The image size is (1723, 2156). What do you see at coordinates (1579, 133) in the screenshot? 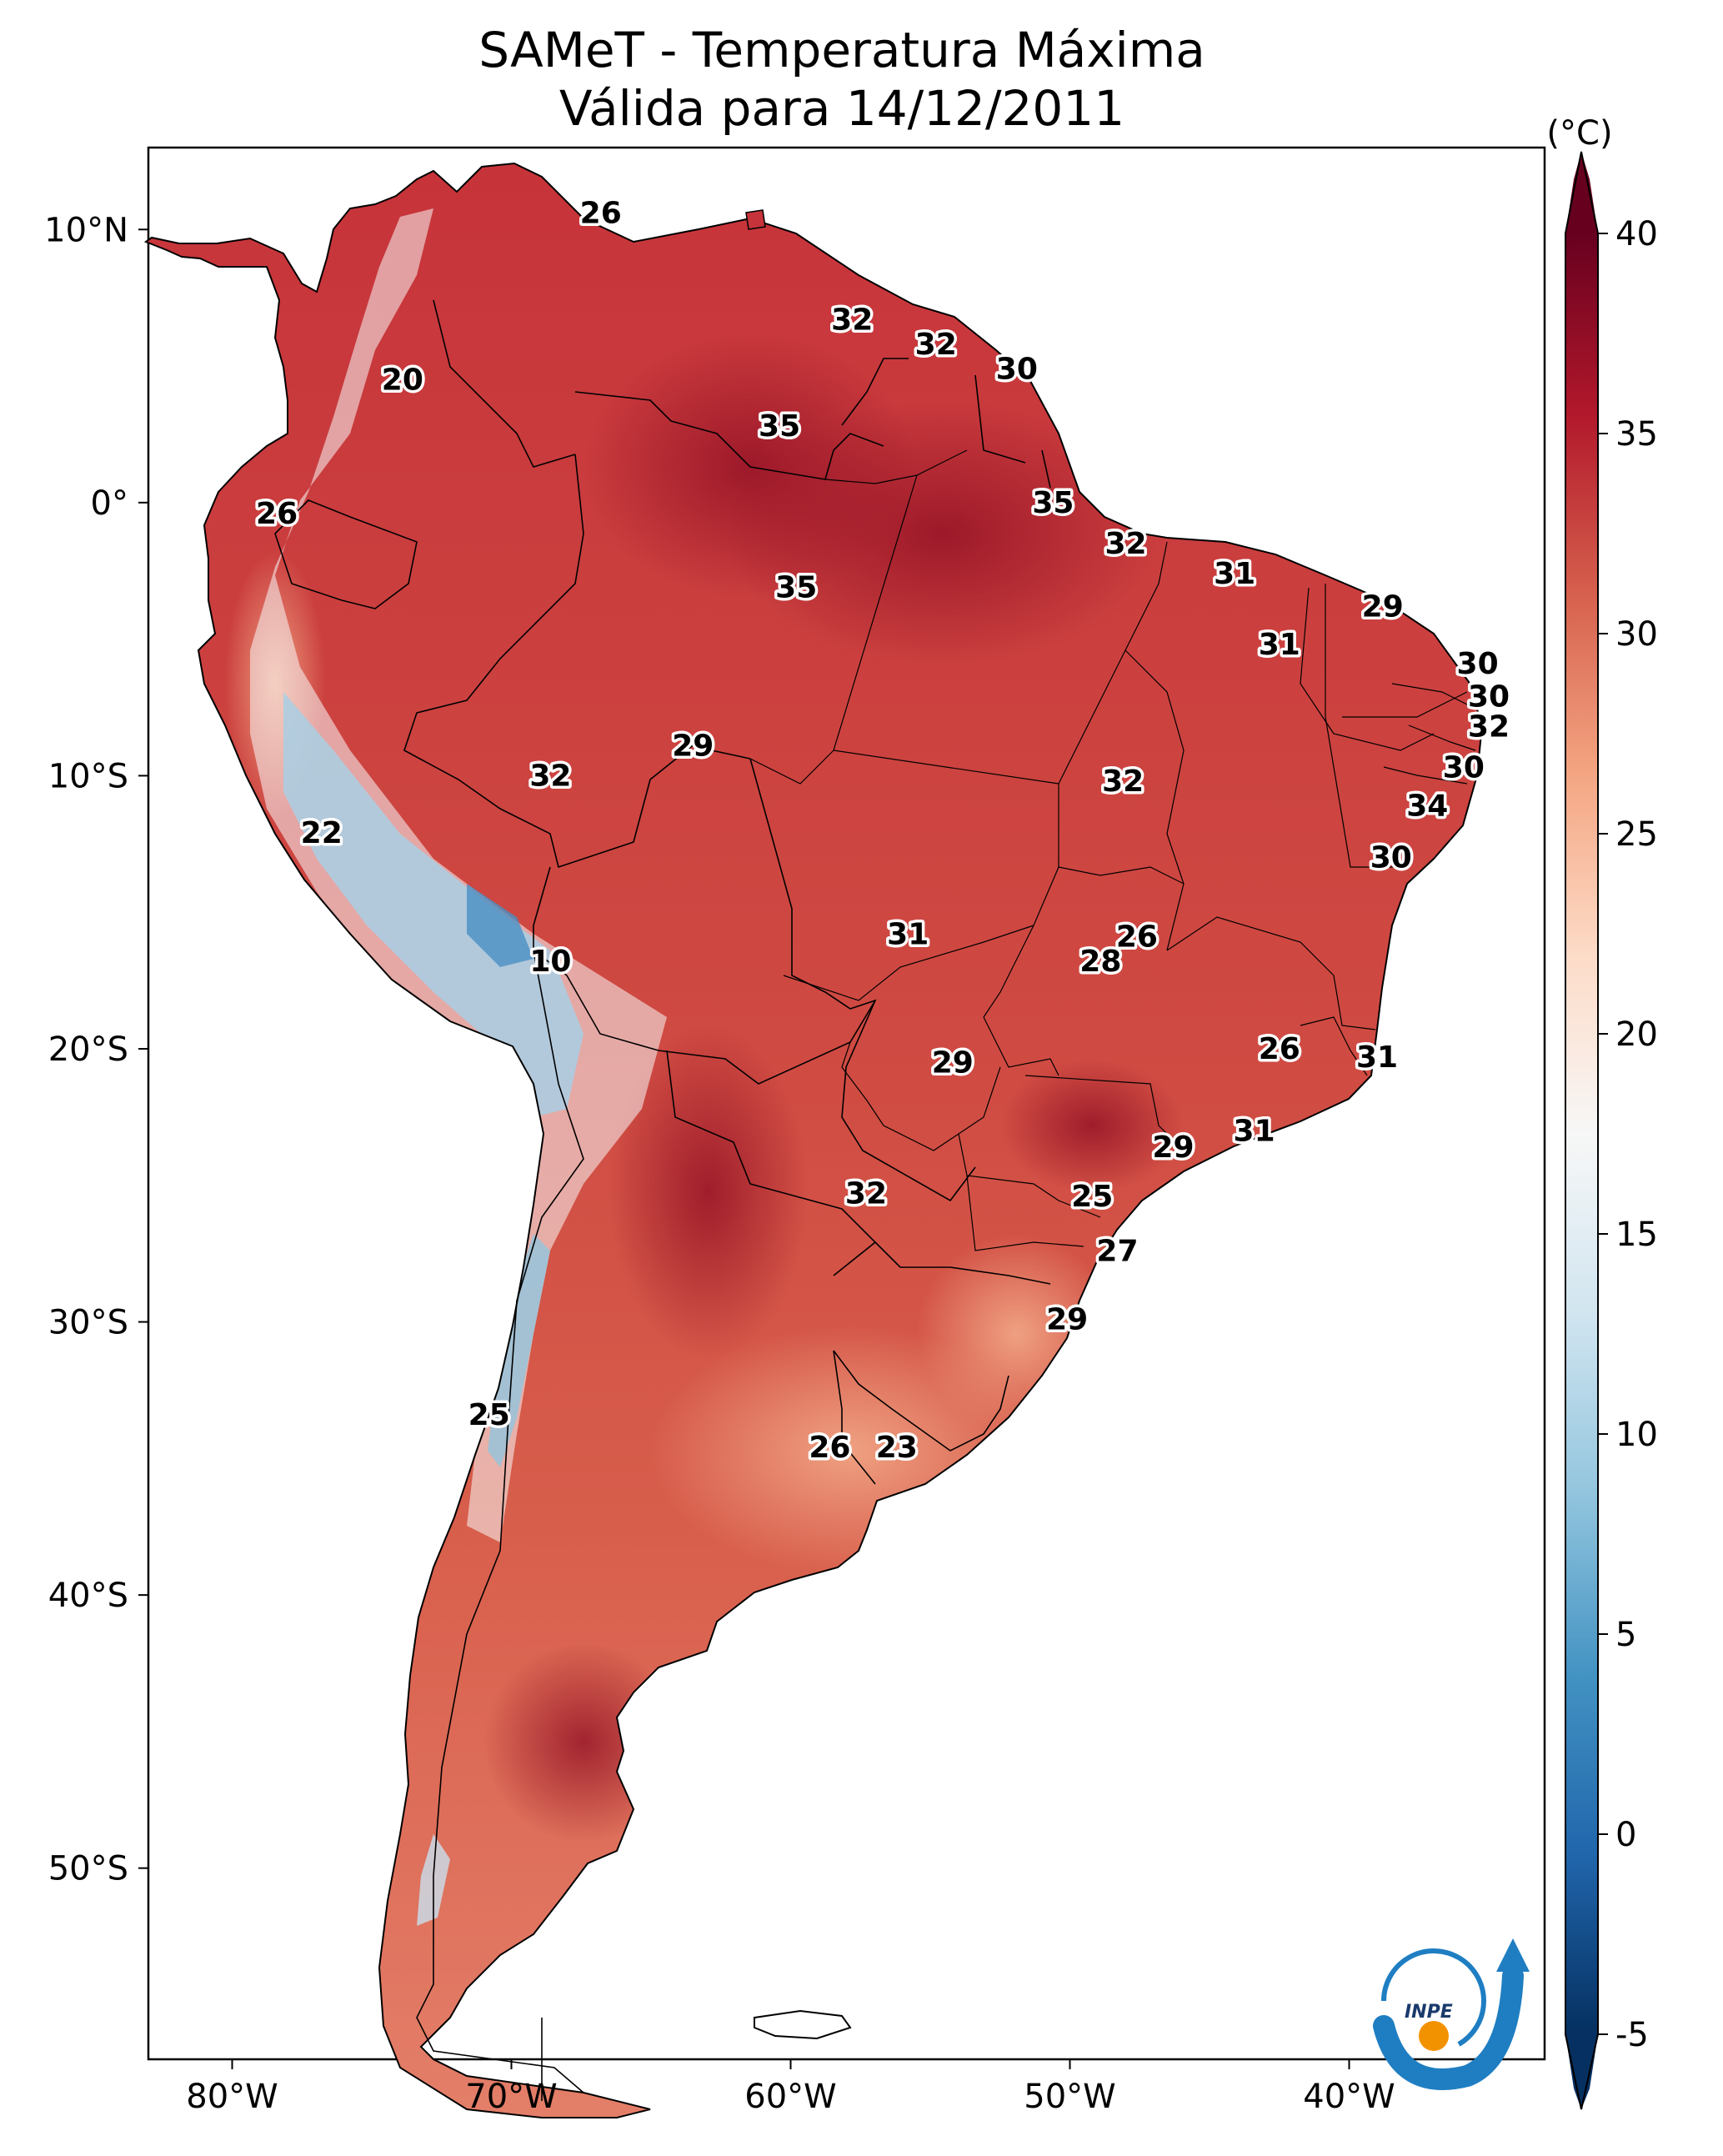
I see `colorbar-unit: (°C)` at bounding box center [1579, 133].